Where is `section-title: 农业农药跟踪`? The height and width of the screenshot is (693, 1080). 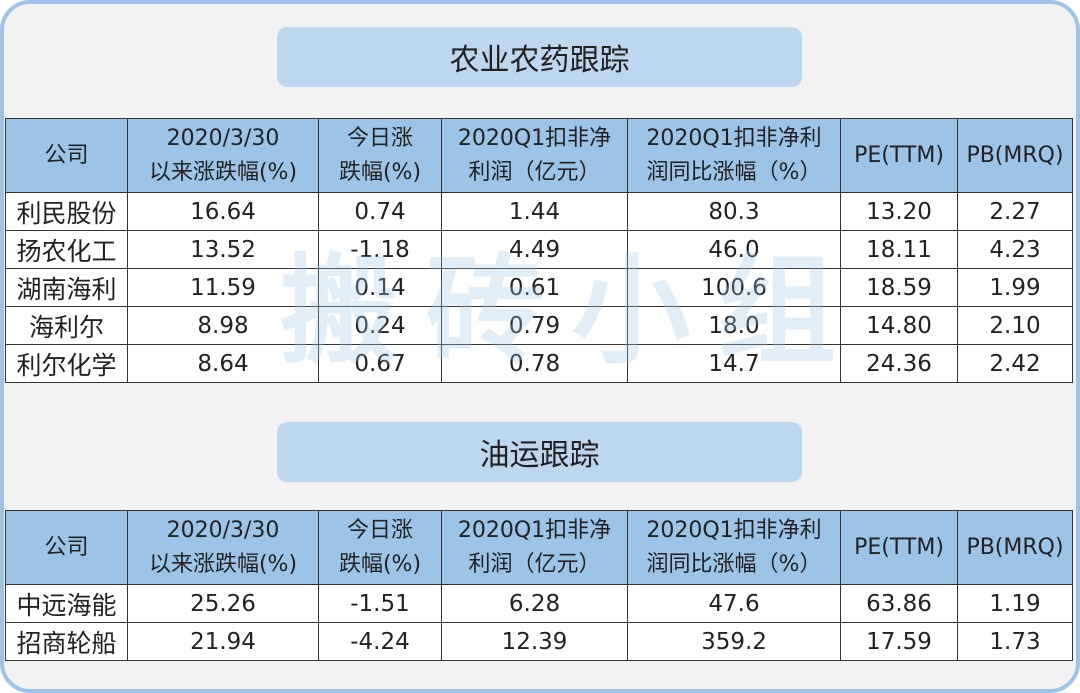 section-title: 农业农药跟踪 is located at coordinates (539, 57).